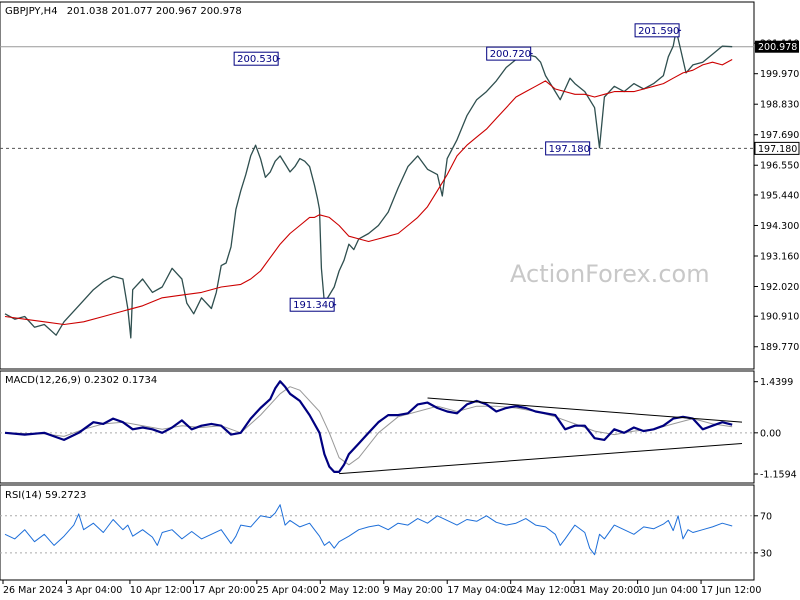  What do you see at coordinates (779, 195) in the screenshot?
I see `y-tick-label: 195.440` at bounding box center [779, 195].